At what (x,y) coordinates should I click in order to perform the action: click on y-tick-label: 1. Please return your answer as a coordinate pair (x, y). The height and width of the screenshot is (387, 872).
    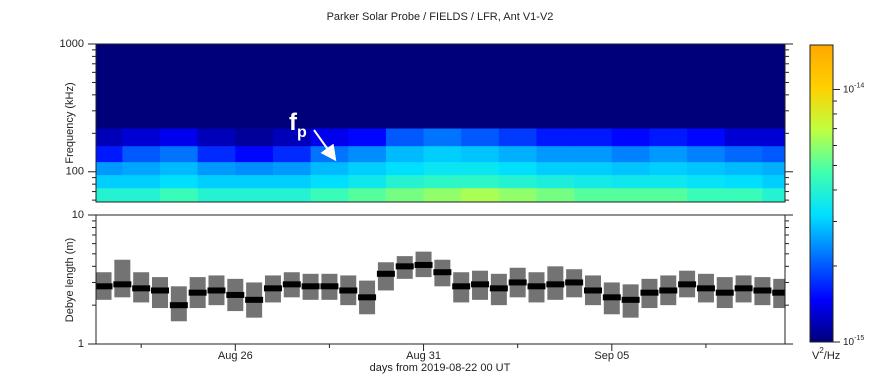
    Looking at the image, I should click on (81, 344).